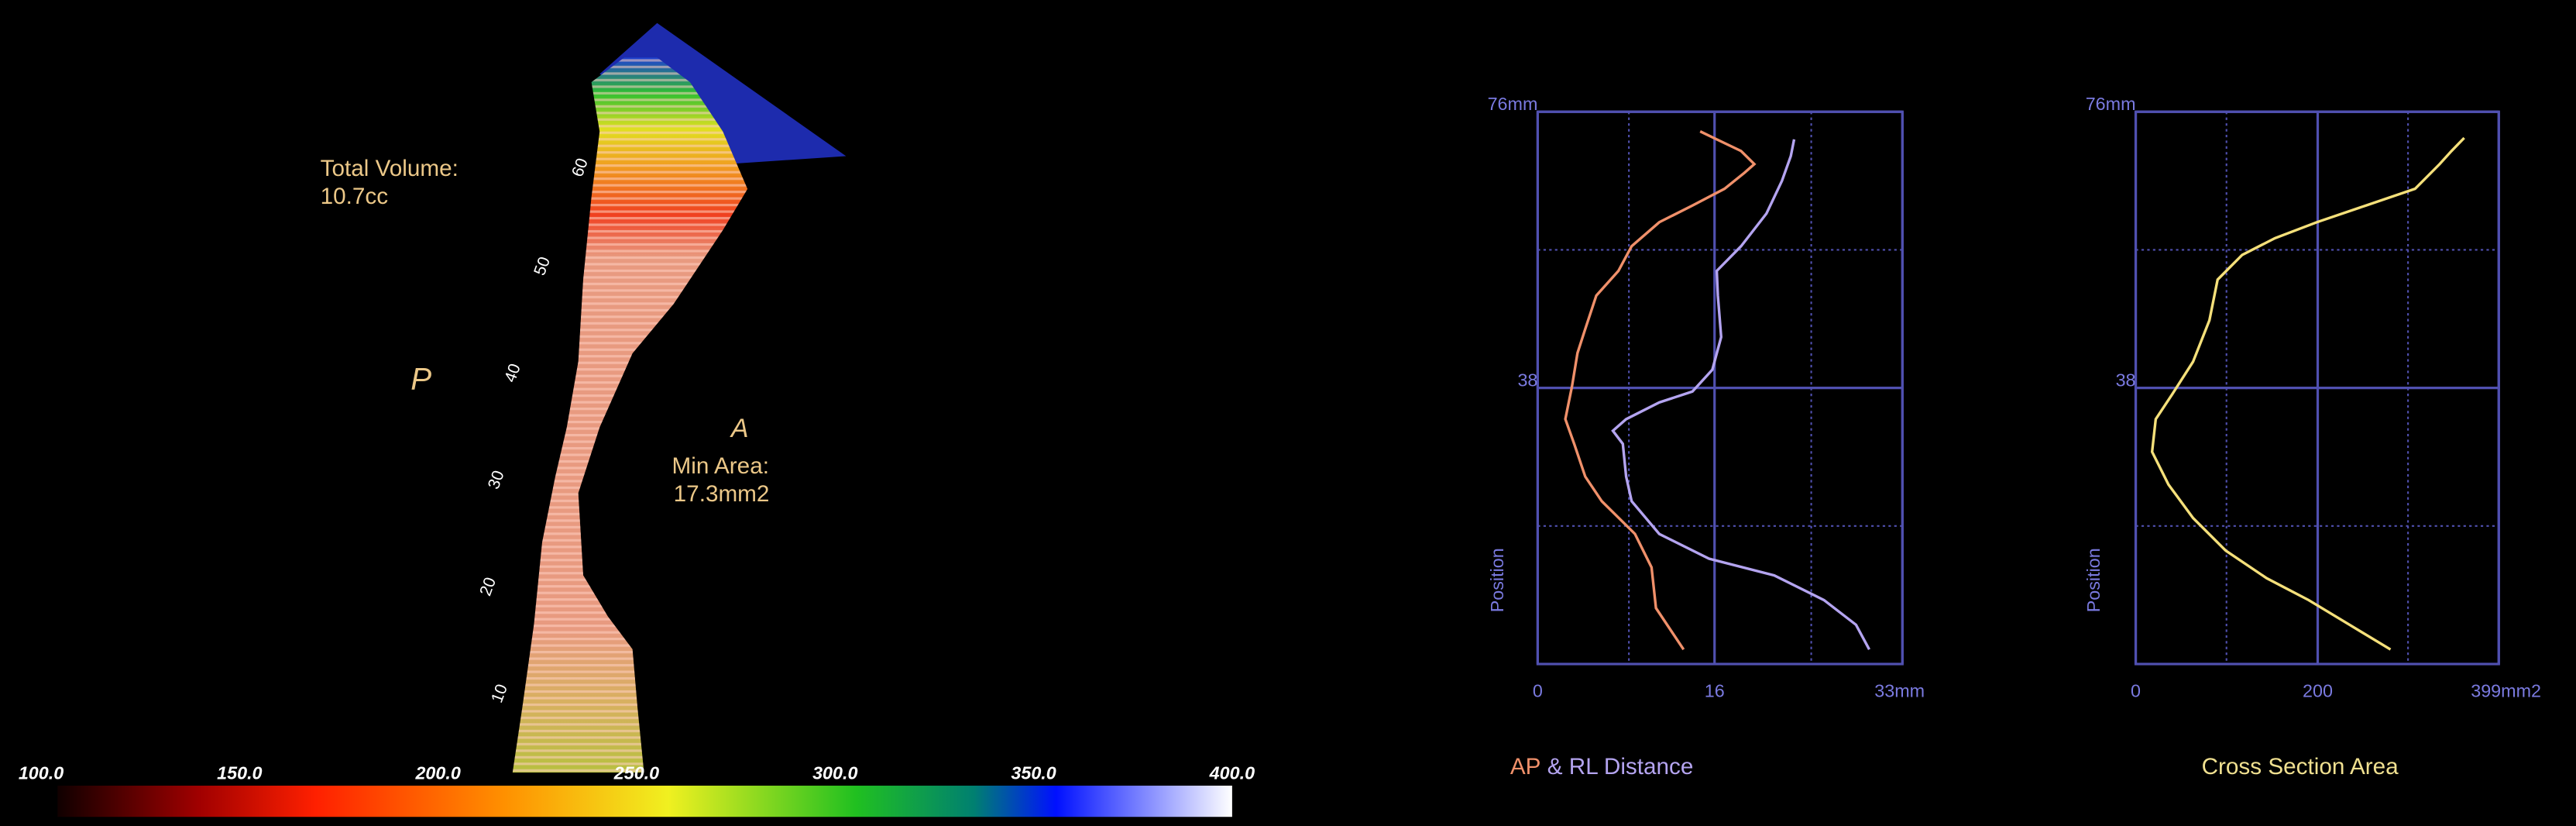 The width and height of the screenshot is (2576, 826). I want to click on colorbar-label: 150.0, so click(239, 772).